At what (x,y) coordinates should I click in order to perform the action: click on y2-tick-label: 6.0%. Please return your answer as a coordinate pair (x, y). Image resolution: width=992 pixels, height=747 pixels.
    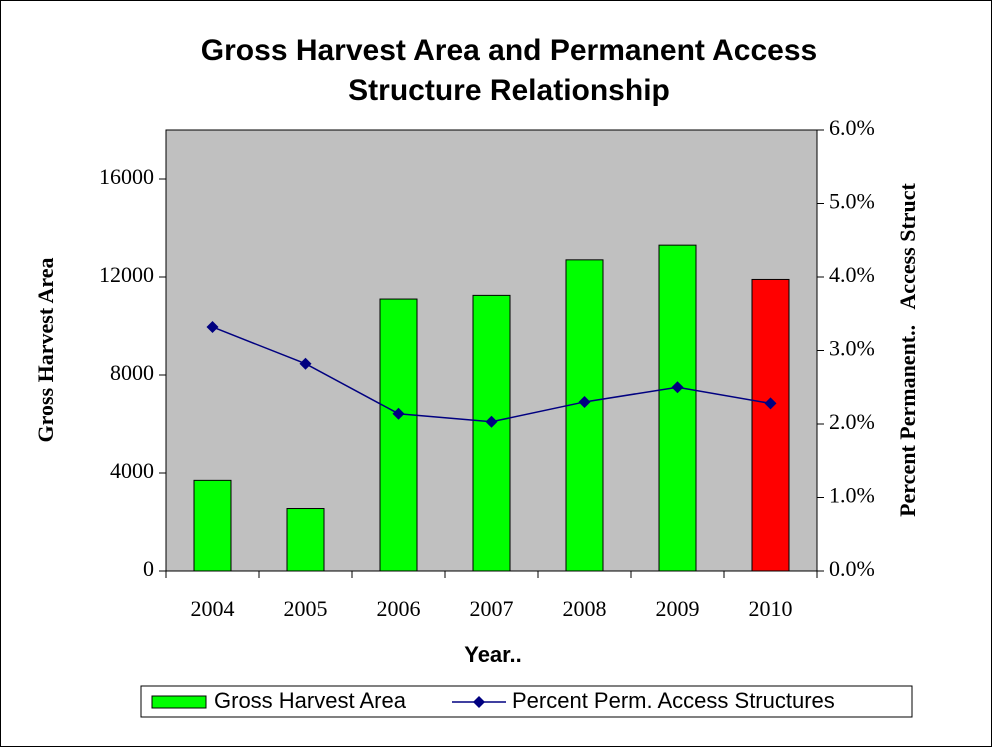
    Looking at the image, I should click on (852, 127).